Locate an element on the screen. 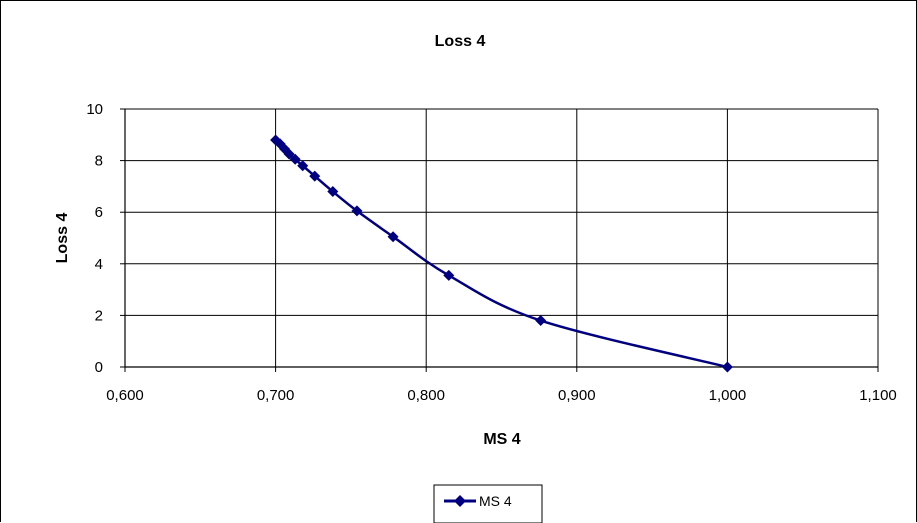 This screenshot has height=523, width=917. y-tick-label: 4 is located at coordinates (99, 264).